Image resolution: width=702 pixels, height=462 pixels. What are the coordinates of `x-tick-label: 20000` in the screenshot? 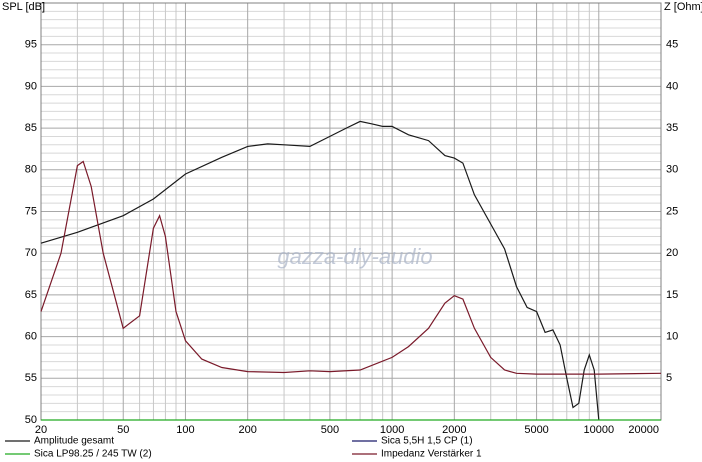 It's located at (643, 430).